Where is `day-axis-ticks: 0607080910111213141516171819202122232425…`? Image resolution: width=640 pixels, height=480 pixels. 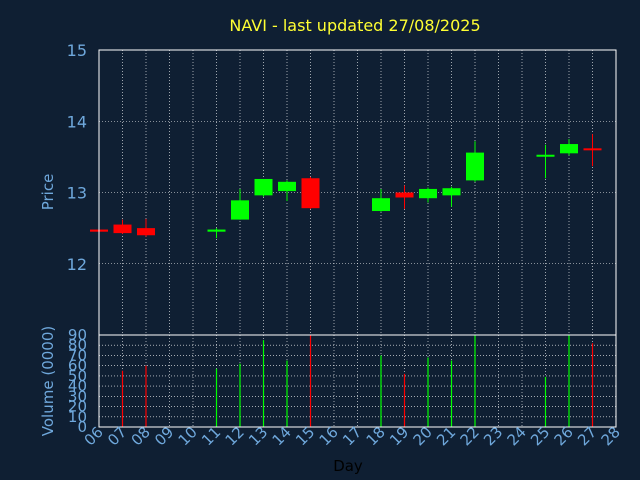
day-axis-ticks: 0607080910111213141516171819202122232425… is located at coordinates (352, 436).